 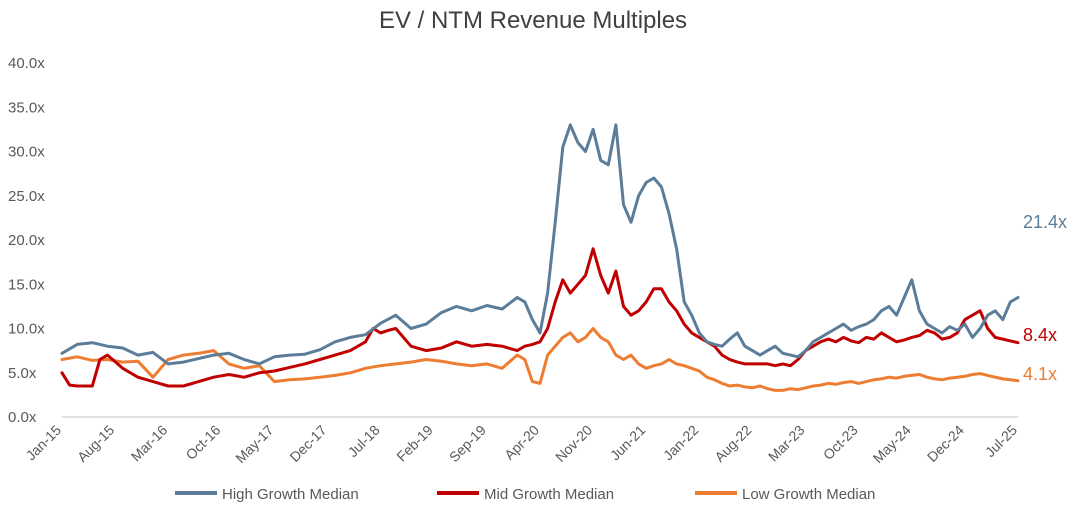 What do you see at coordinates (95, 443) in the screenshot?
I see `x-tick-label: Aug-15` at bounding box center [95, 443].